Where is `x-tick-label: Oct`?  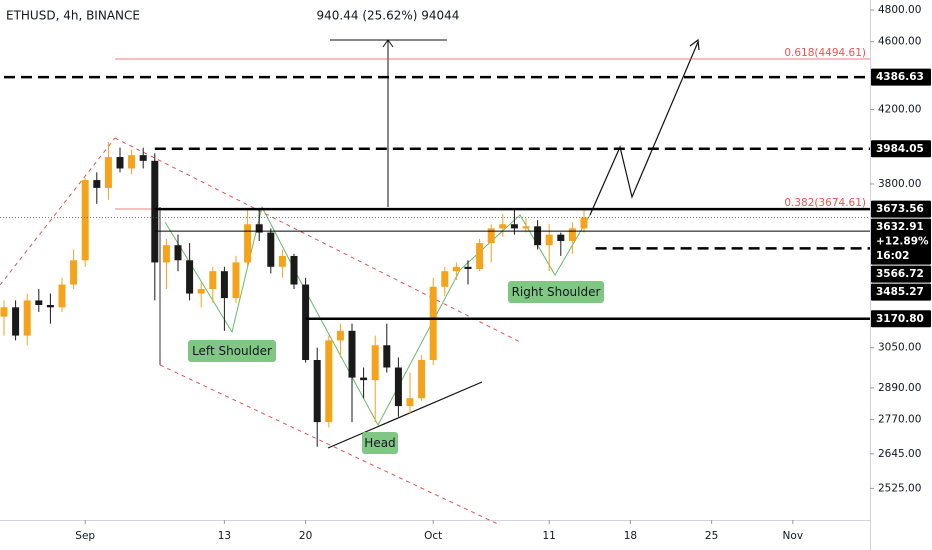 x-tick-label: Oct is located at coordinates (433, 536).